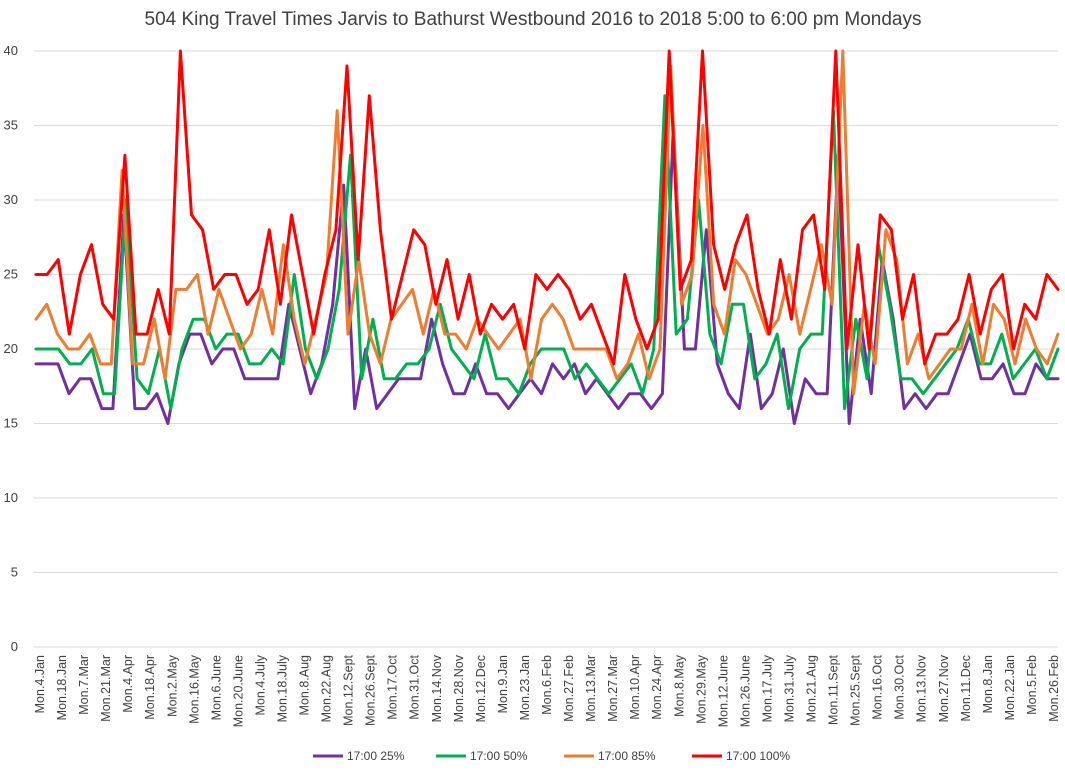 This screenshot has width=1065, height=779. What do you see at coordinates (172, 685) in the screenshot?
I see `x-tick-label: Mon.2.May` at bounding box center [172, 685].